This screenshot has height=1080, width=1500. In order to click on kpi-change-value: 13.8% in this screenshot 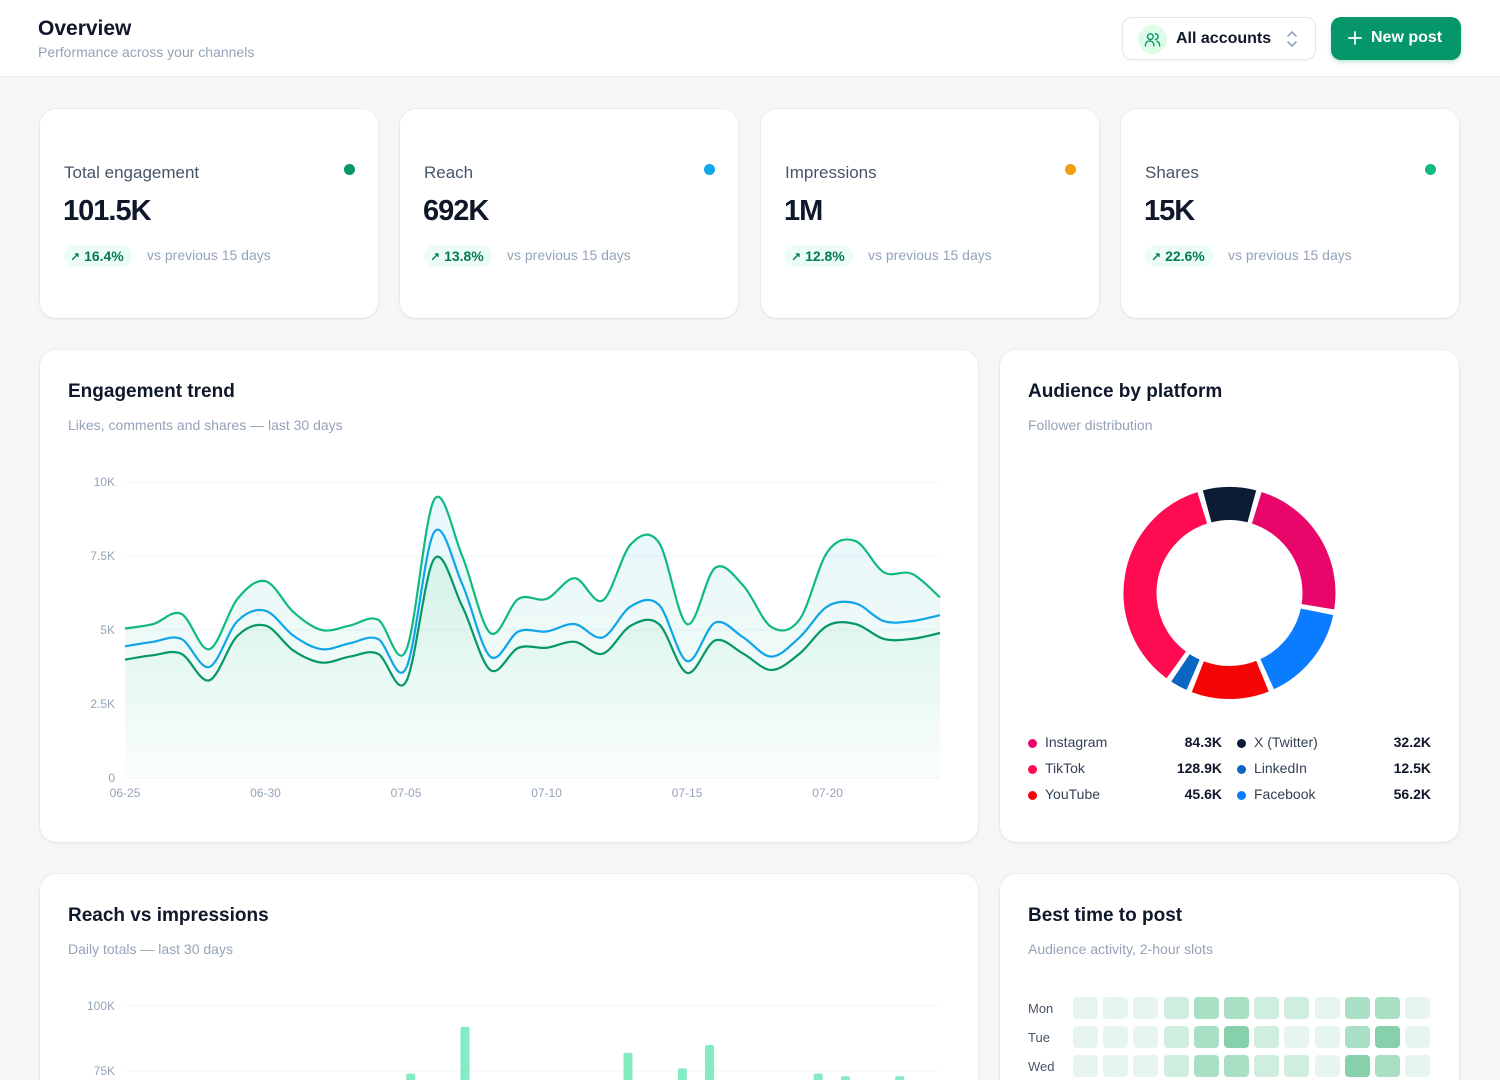, I will do `click(464, 256)`.